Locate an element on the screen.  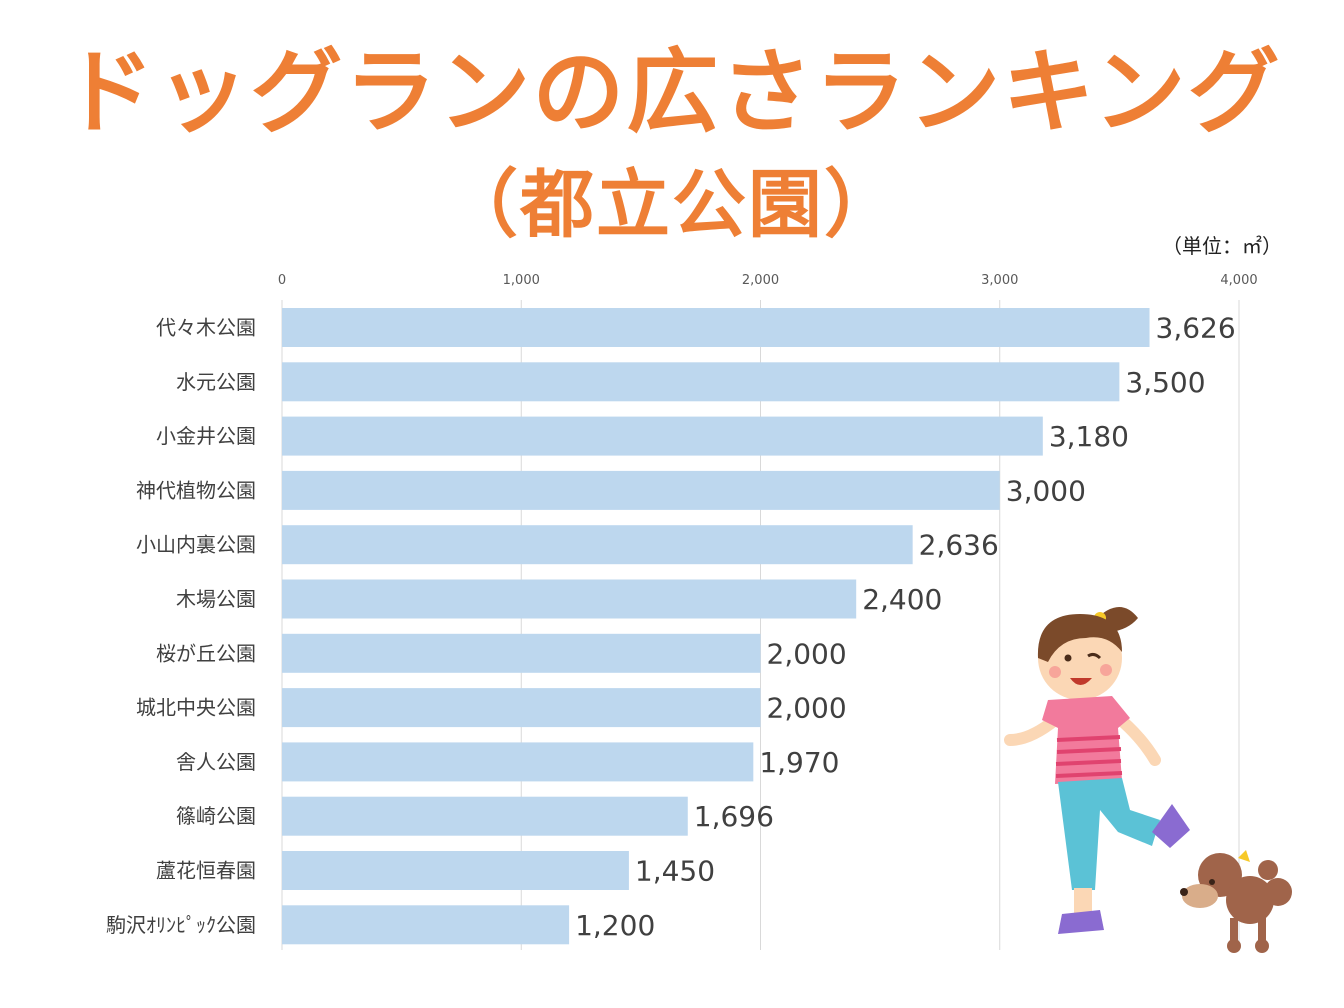
category-label: 小金井公園 is located at coordinates (206, 436).